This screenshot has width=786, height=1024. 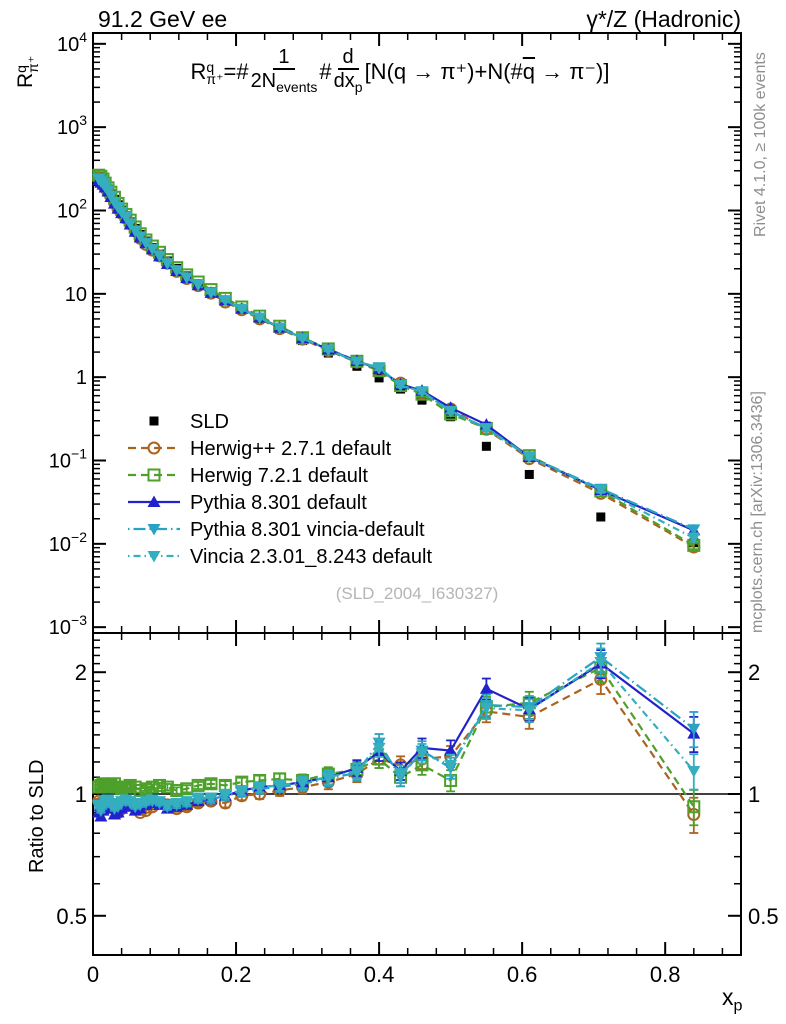 What do you see at coordinates (210, 67) in the screenshot?
I see `formula-r-sup: q` at bounding box center [210, 67].